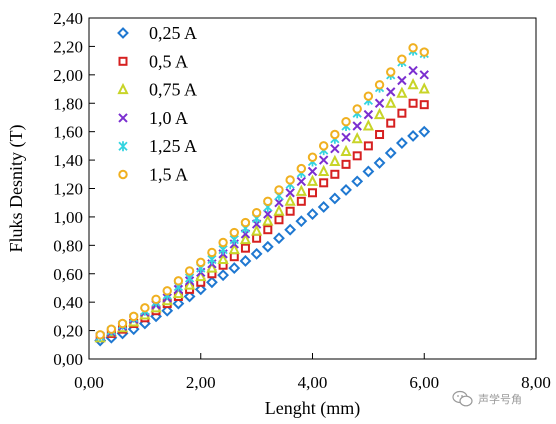  I want to click on x-tick-label: 0,00, so click(89, 382).